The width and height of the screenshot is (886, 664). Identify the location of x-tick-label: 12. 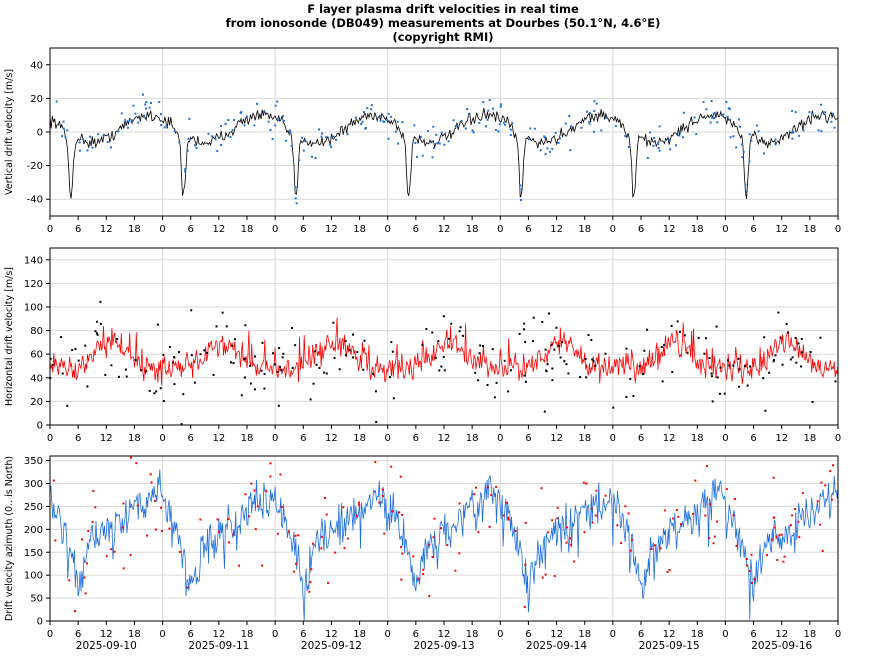
(218, 438).